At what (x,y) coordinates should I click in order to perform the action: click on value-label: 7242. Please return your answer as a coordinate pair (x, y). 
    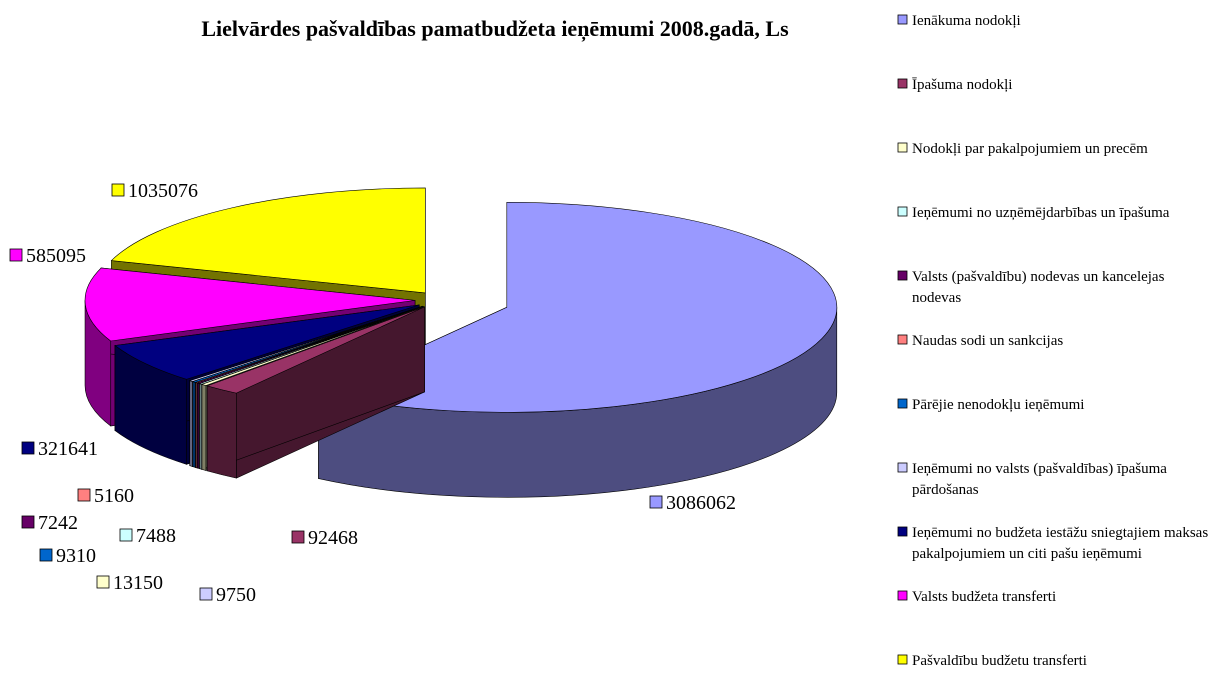
    Looking at the image, I should click on (58, 523).